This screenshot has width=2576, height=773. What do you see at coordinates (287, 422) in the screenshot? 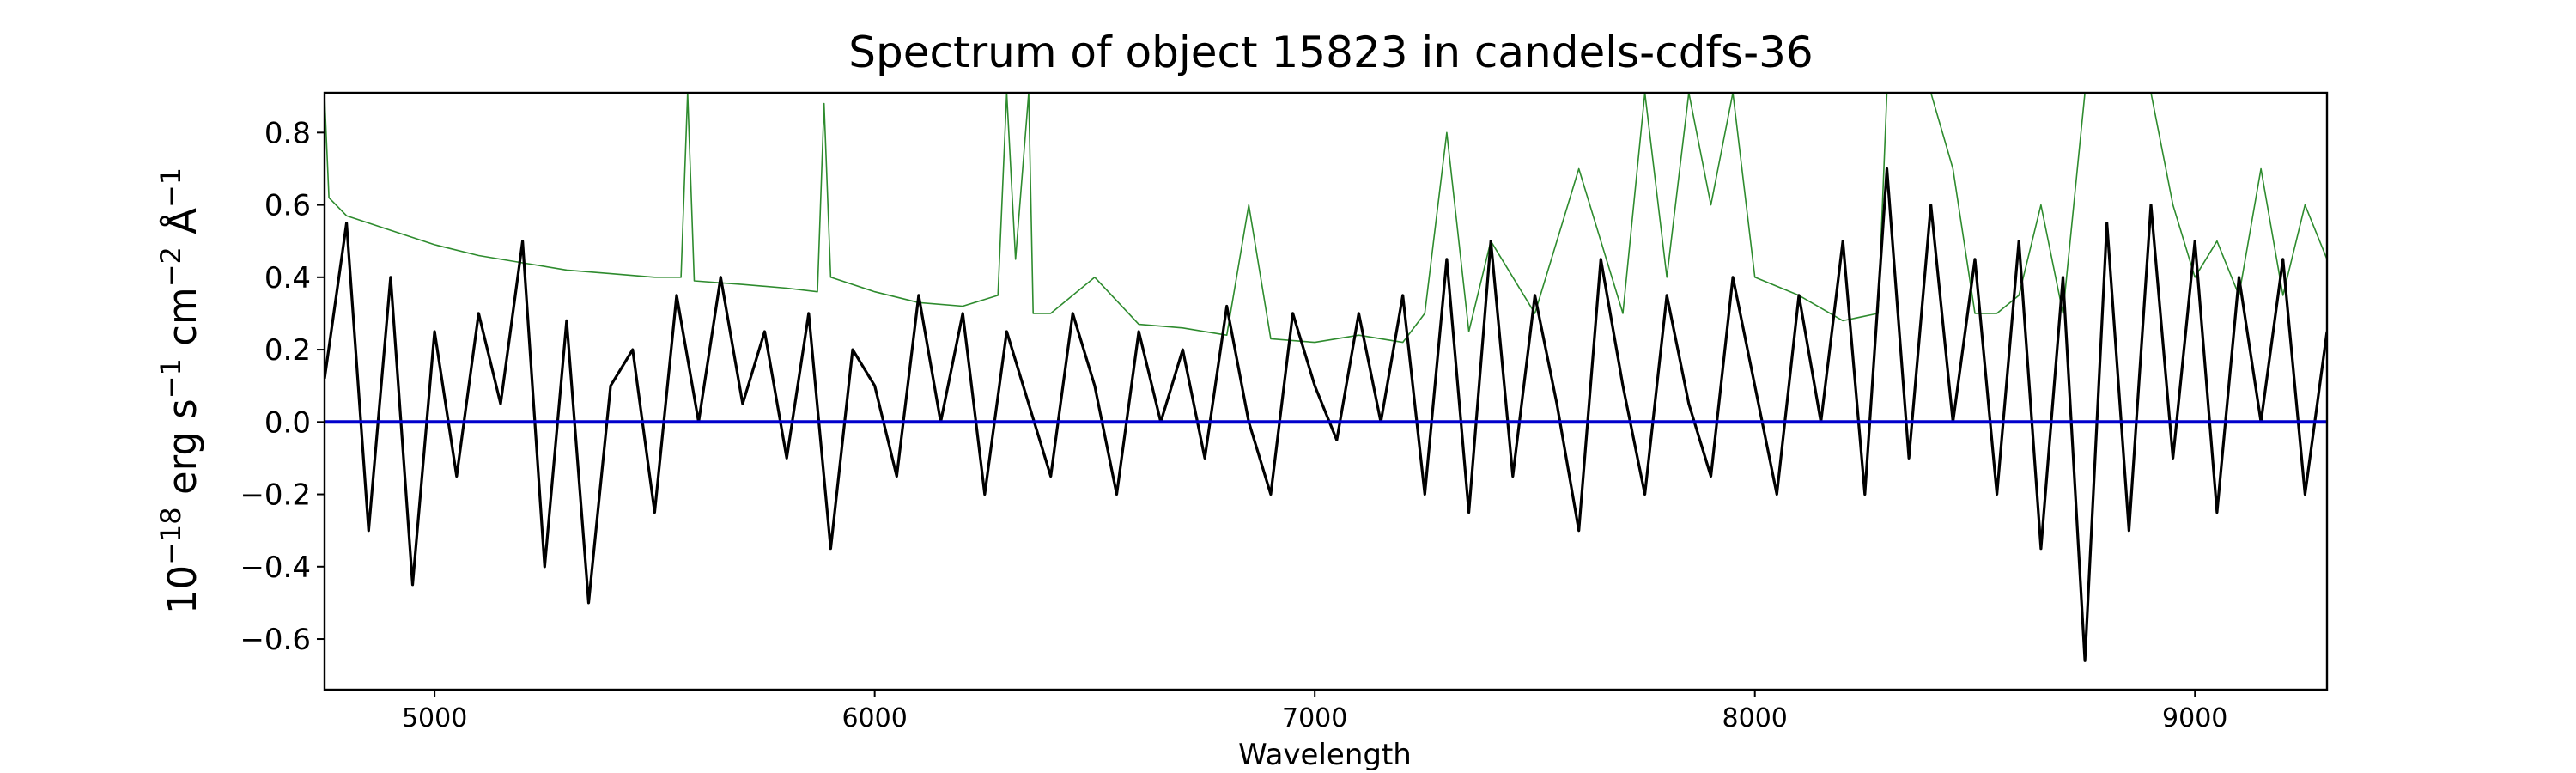
I see `y-tick-label: 0.0` at bounding box center [287, 422].